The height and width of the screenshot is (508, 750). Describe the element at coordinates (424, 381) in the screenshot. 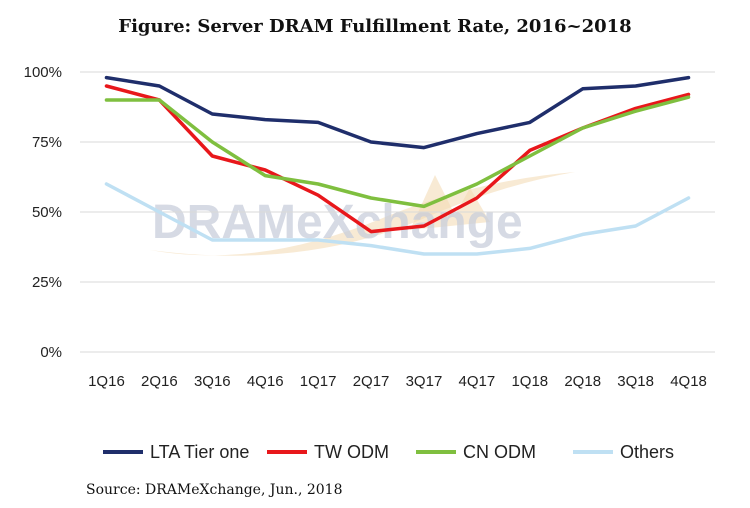

I see `x-tick-label: 3Q17` at that location.